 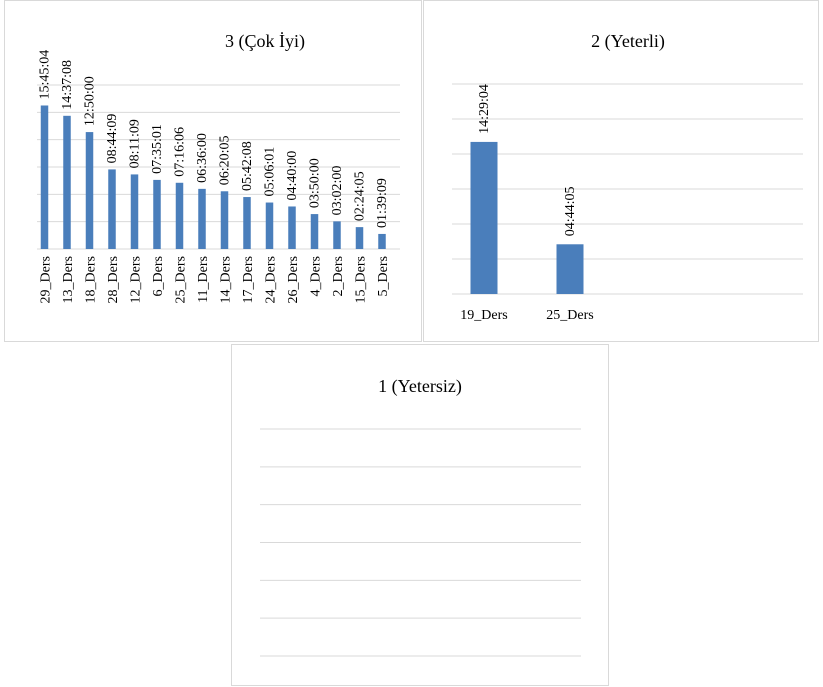 What do you see at coordinates (382, 203) in the screenshot?
I see `data-label: 01:39:09` at bounding box center [382, 203].